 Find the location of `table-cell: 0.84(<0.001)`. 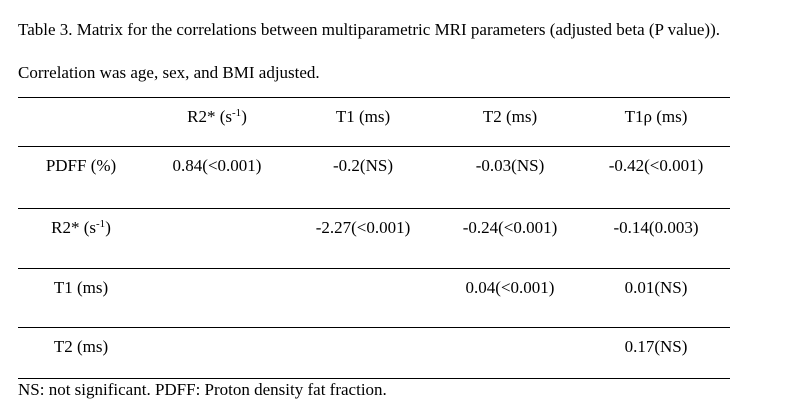

table-cell: 0.84(<0.001) is located at coordinates (217, 165).